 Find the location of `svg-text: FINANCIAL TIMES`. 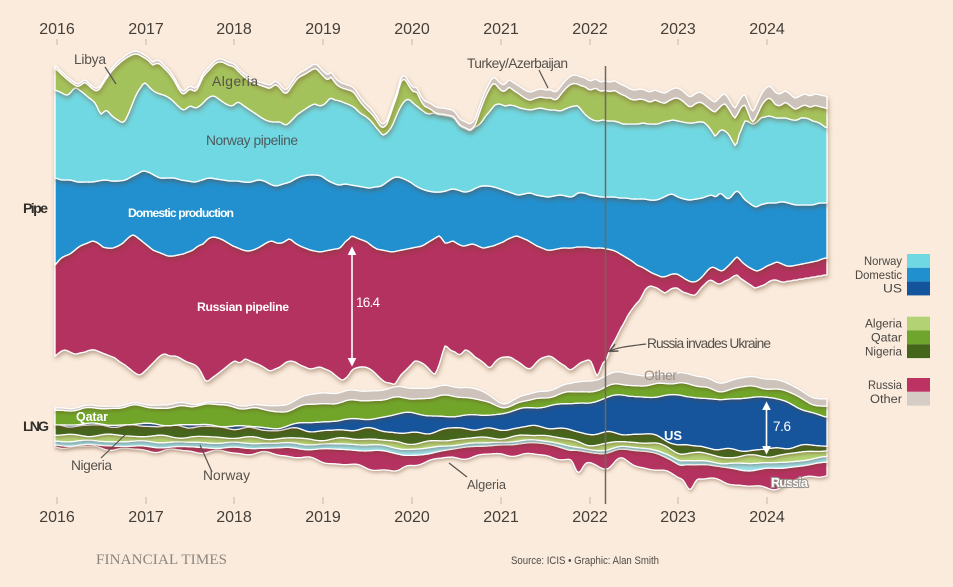

svg-text: FINANCIAL TIMES is located at coordinates (161, 560).